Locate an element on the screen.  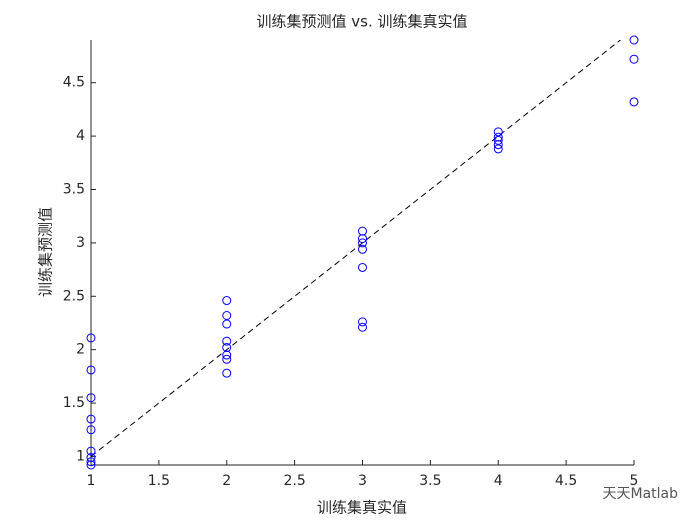
y-tick-label: 1 is located at coordinates (80, 456).